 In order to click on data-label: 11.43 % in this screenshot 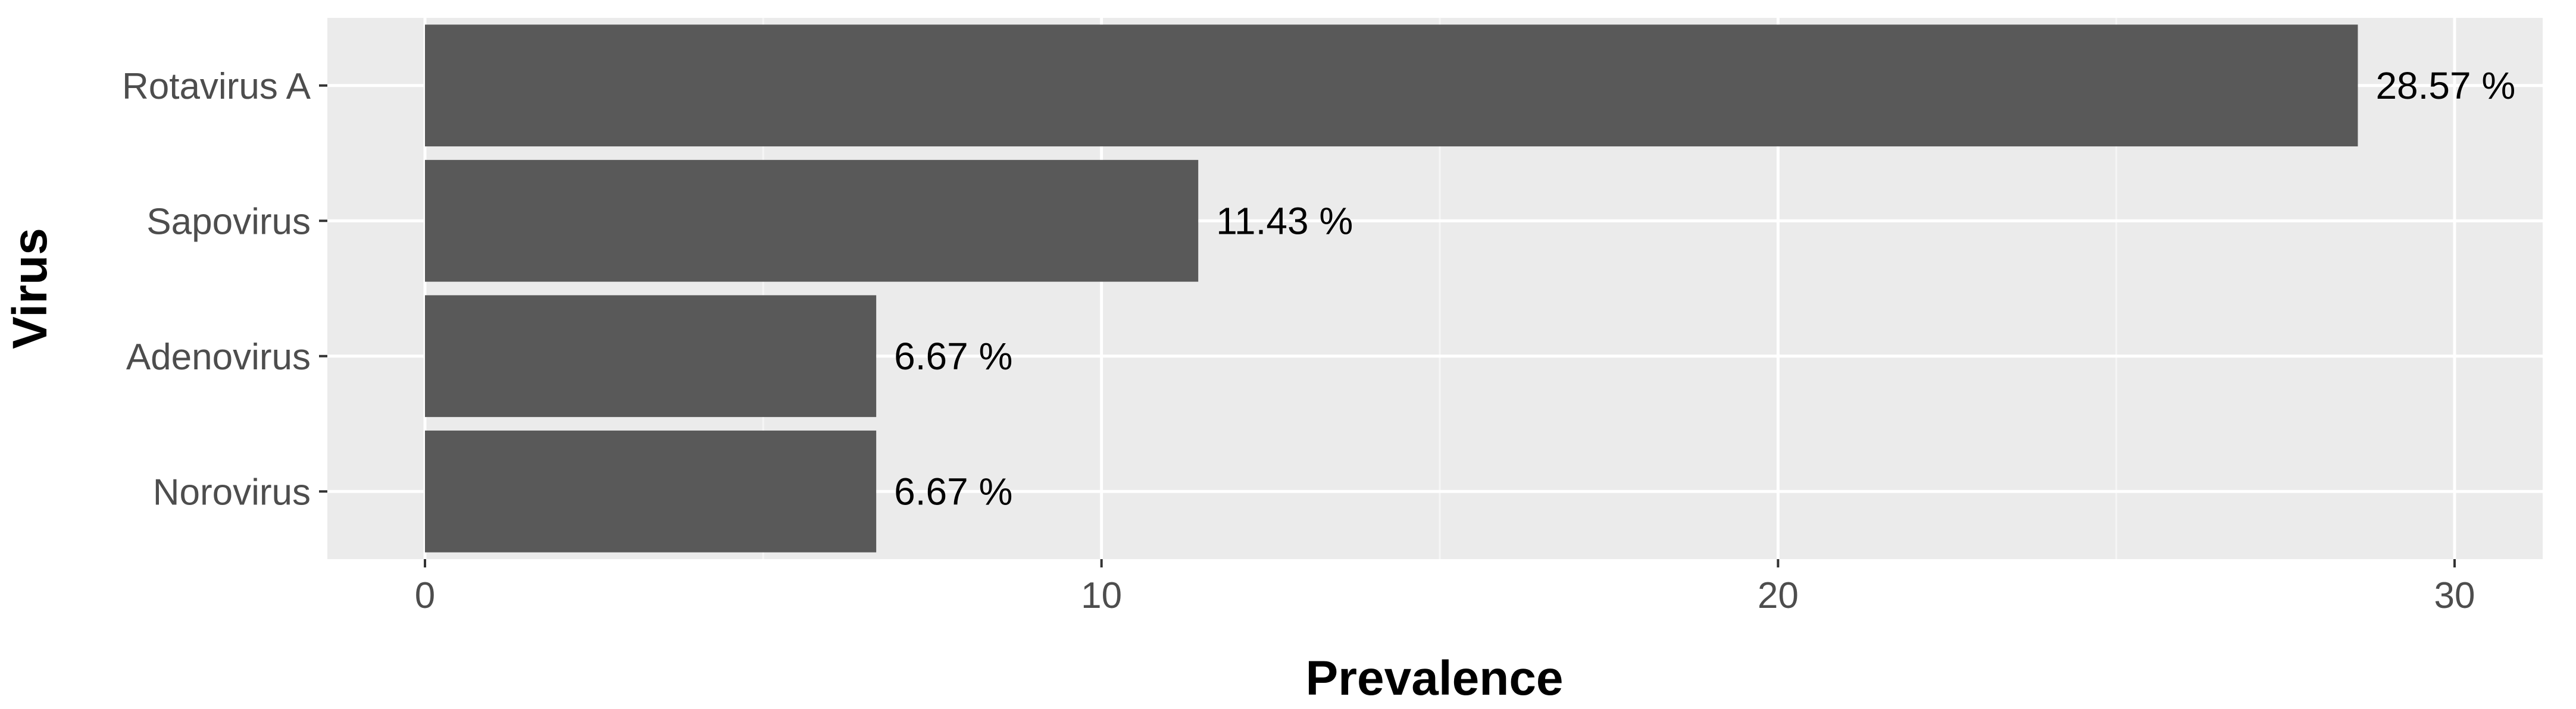, I will do `click(1284, 220)`.